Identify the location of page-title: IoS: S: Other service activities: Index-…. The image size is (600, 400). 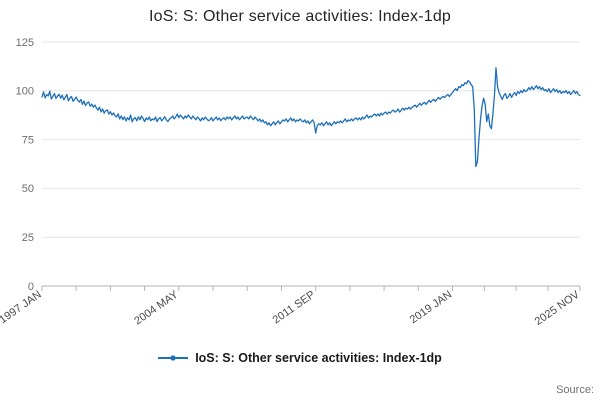
(300, 16).